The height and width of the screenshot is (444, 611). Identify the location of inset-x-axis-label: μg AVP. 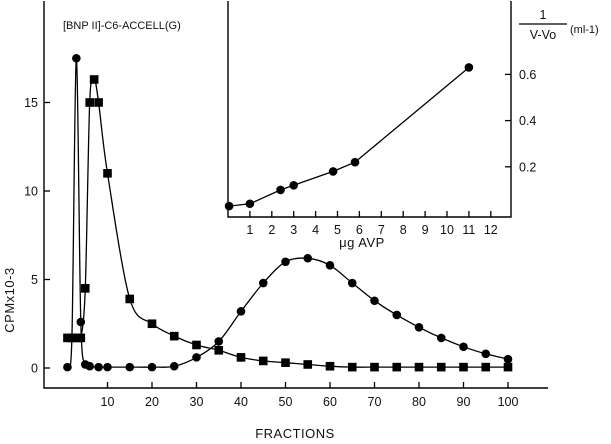
(362, 242).